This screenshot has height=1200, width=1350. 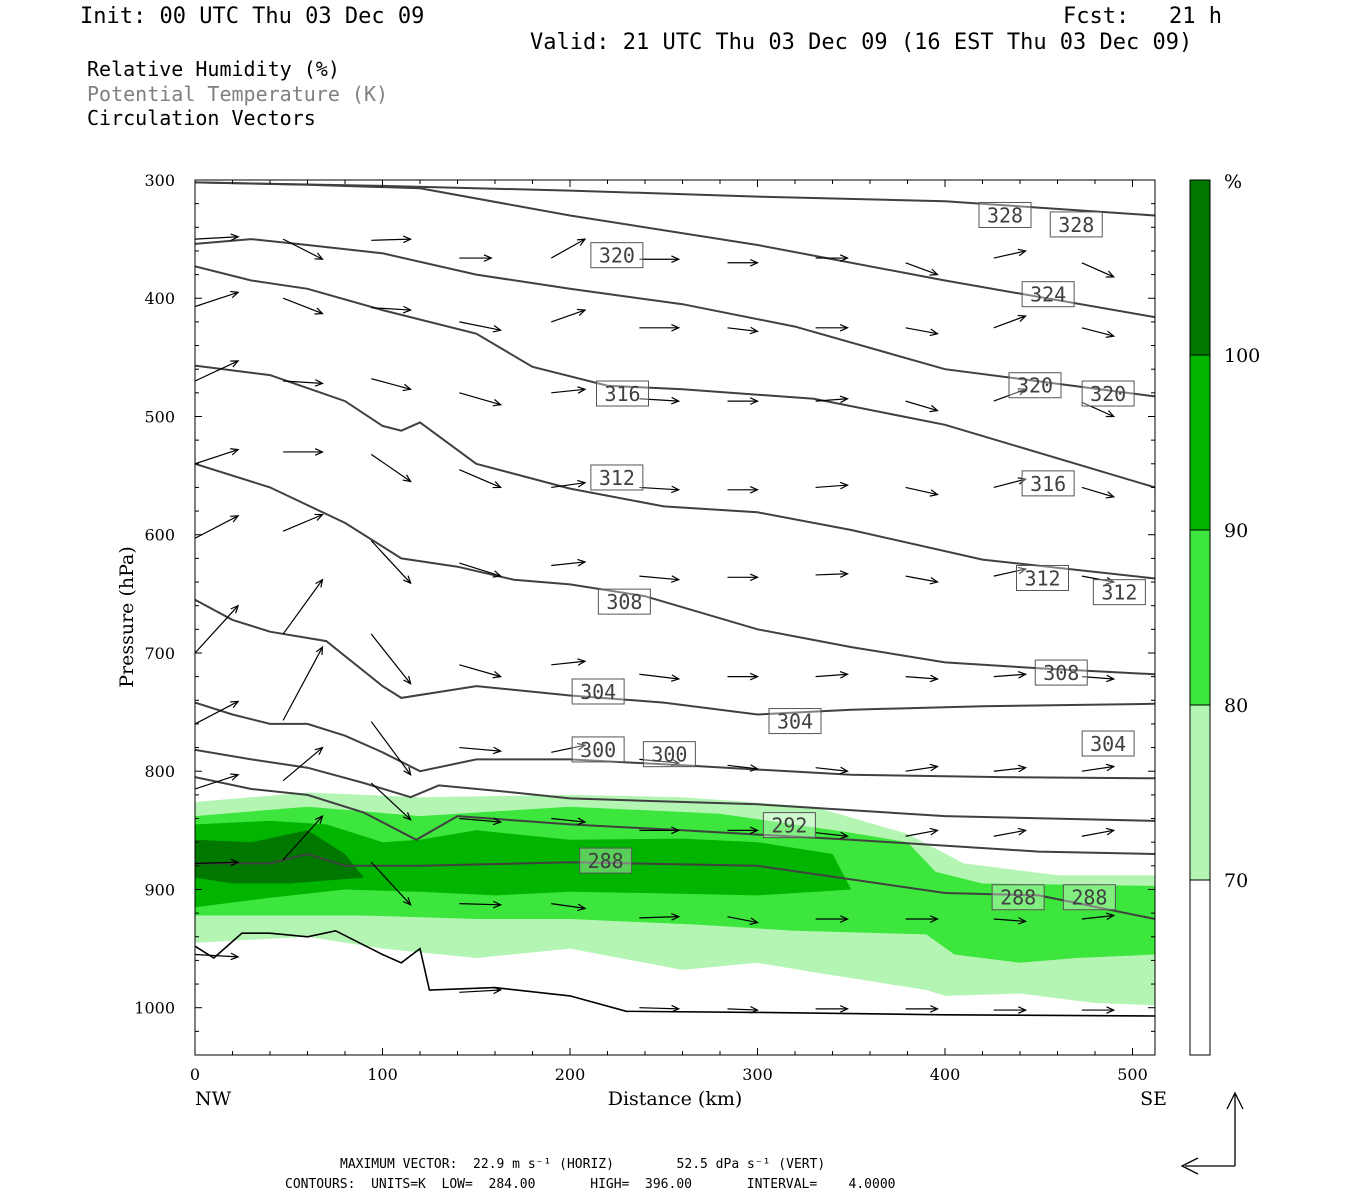 I want to click on contour-label-text: 304, so click(x=1108, y=744).